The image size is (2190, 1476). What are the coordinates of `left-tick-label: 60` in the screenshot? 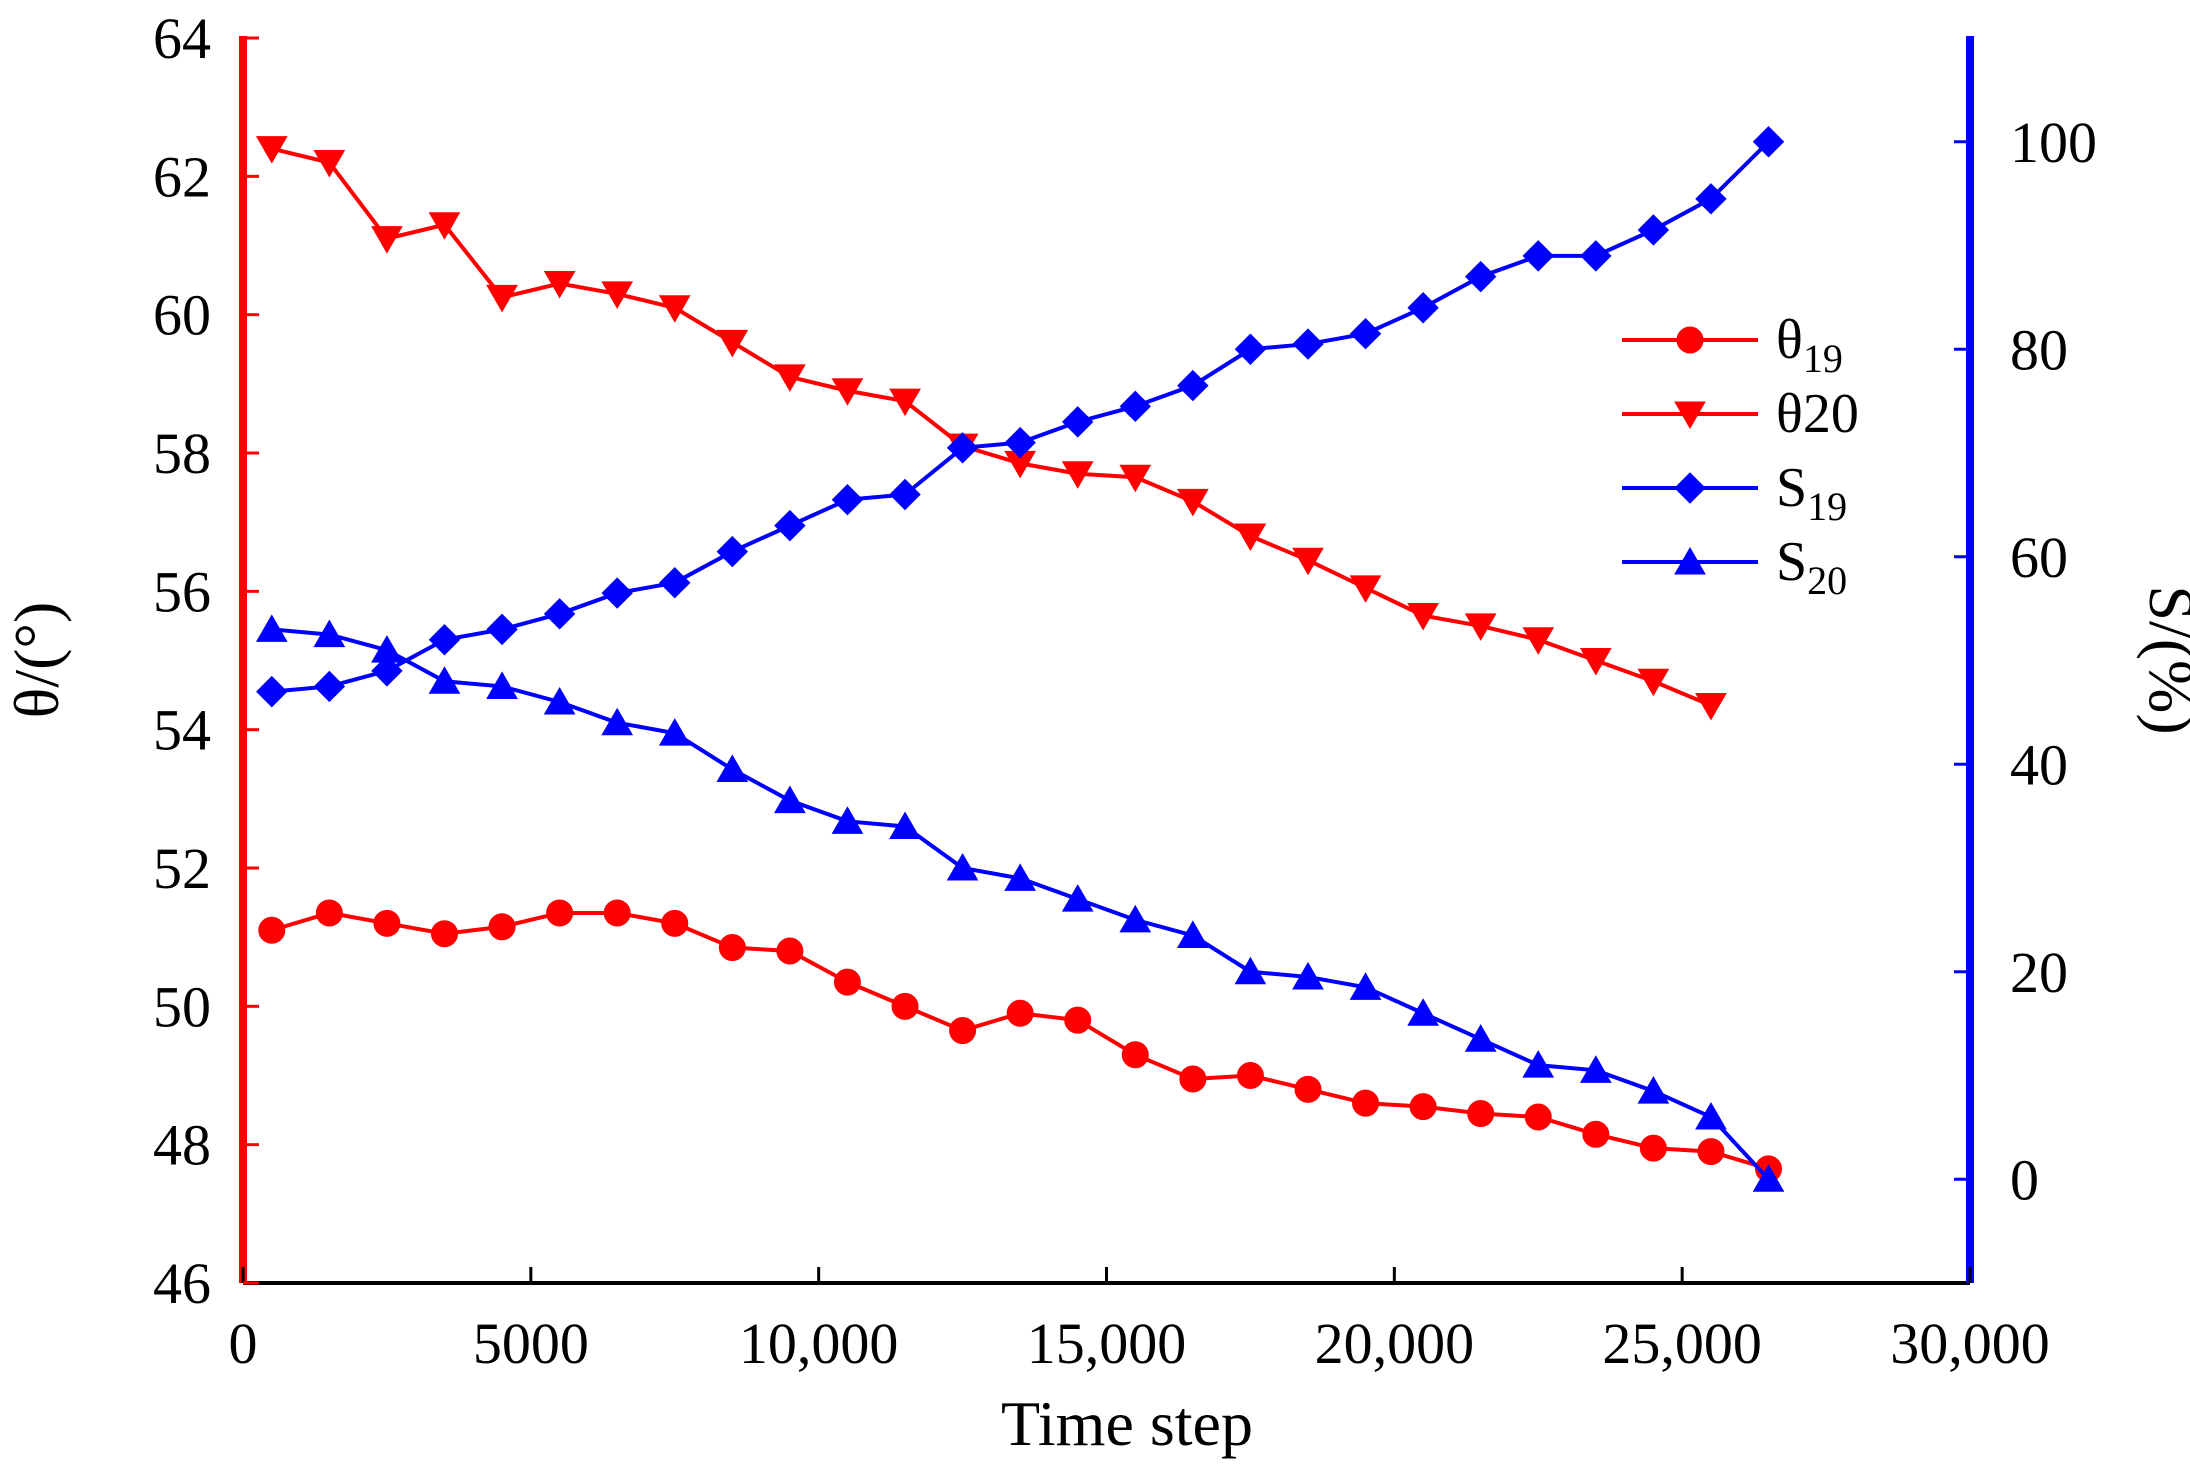 It's located at (182, 315).